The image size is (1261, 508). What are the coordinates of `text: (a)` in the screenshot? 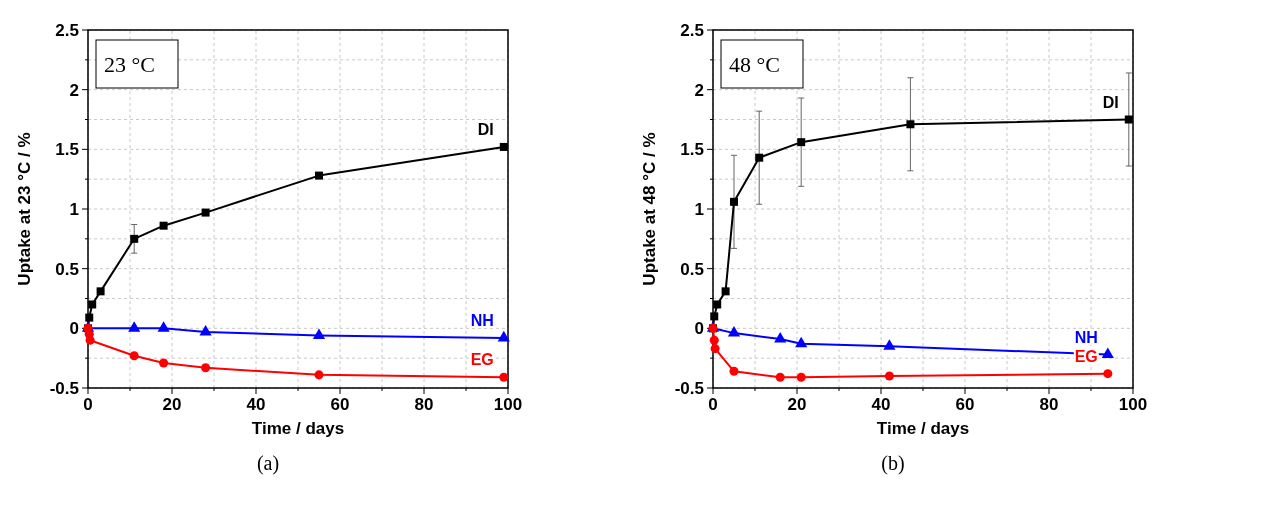 It's located at (268, 463).